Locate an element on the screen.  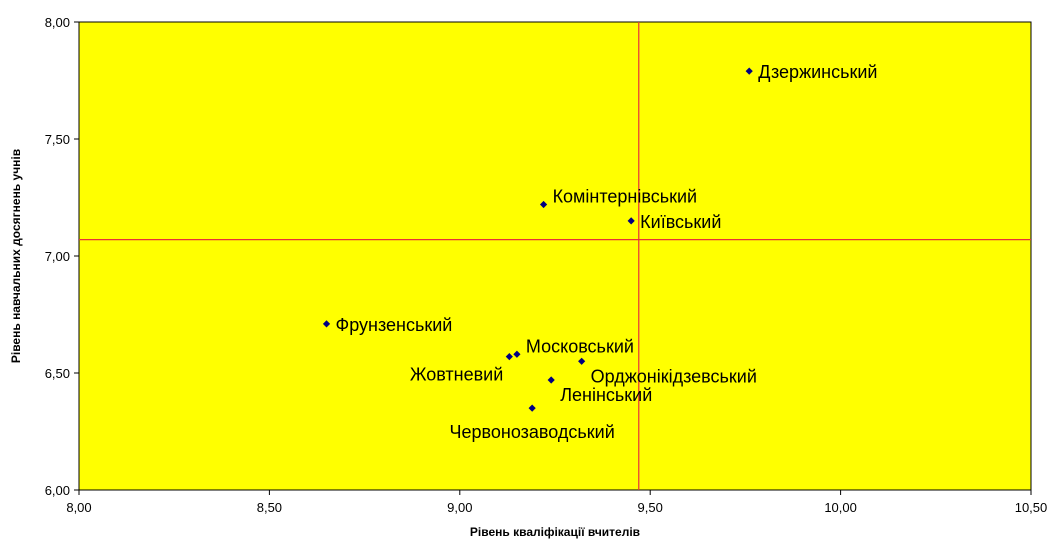
x-tick-label: 9,00 is located at coordinates (459, 507).